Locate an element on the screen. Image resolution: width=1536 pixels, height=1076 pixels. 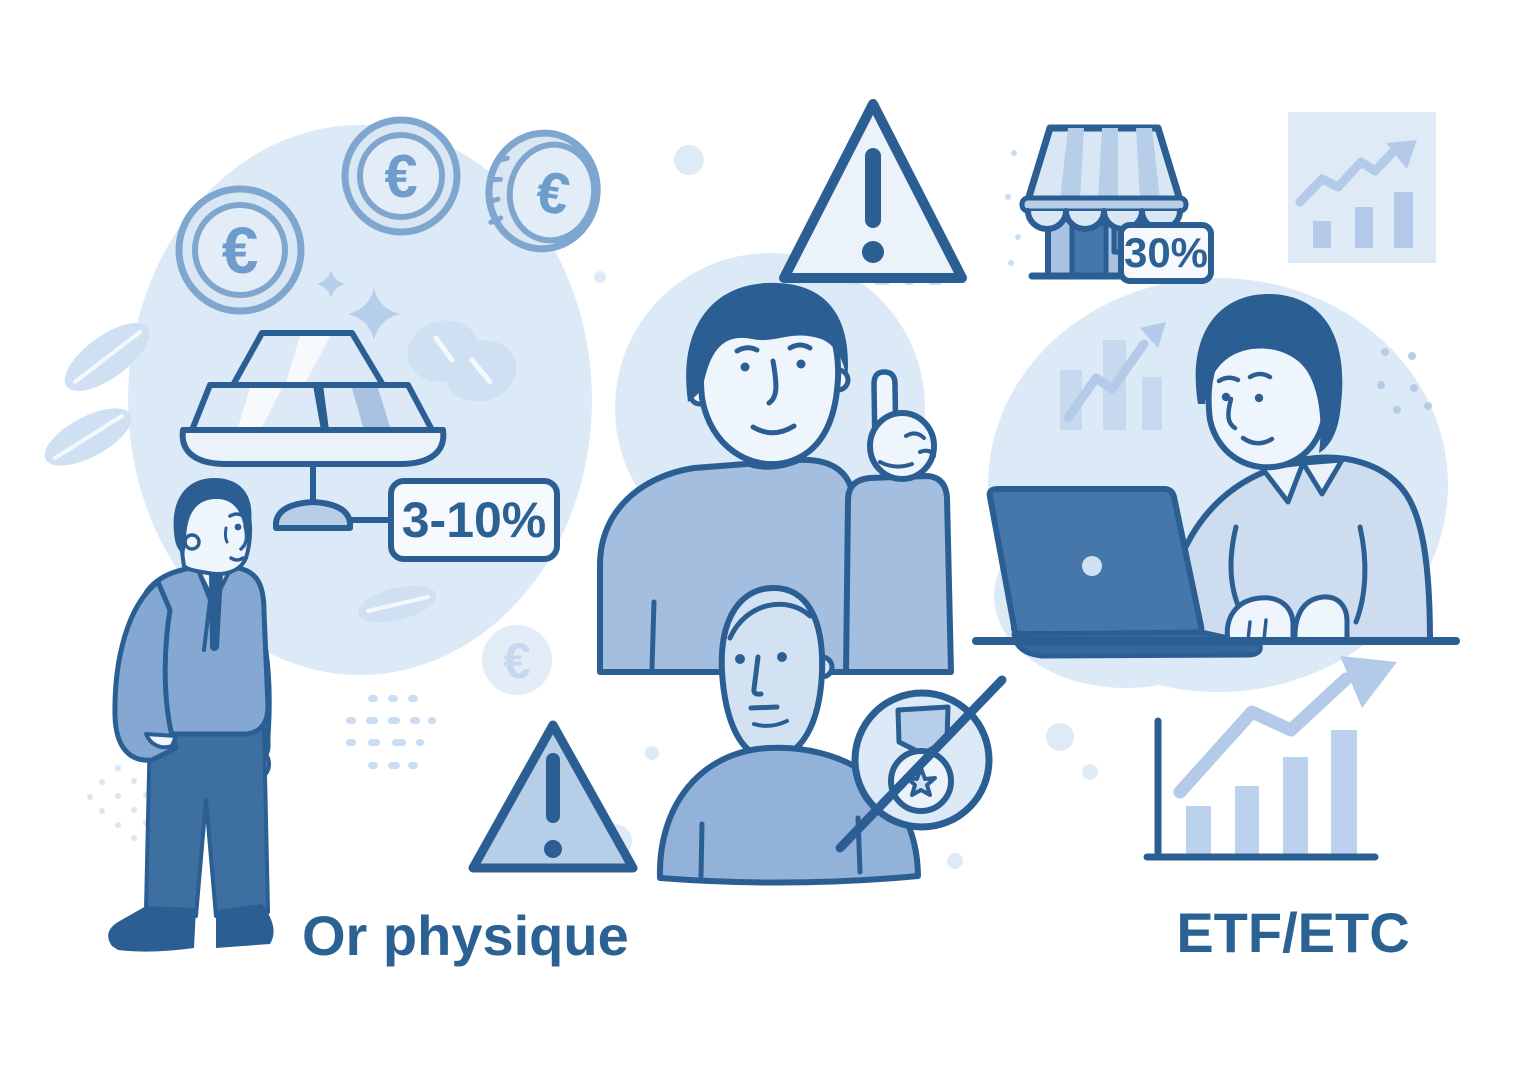
dash-pattern-bottom is located at coordinates (391, 732).